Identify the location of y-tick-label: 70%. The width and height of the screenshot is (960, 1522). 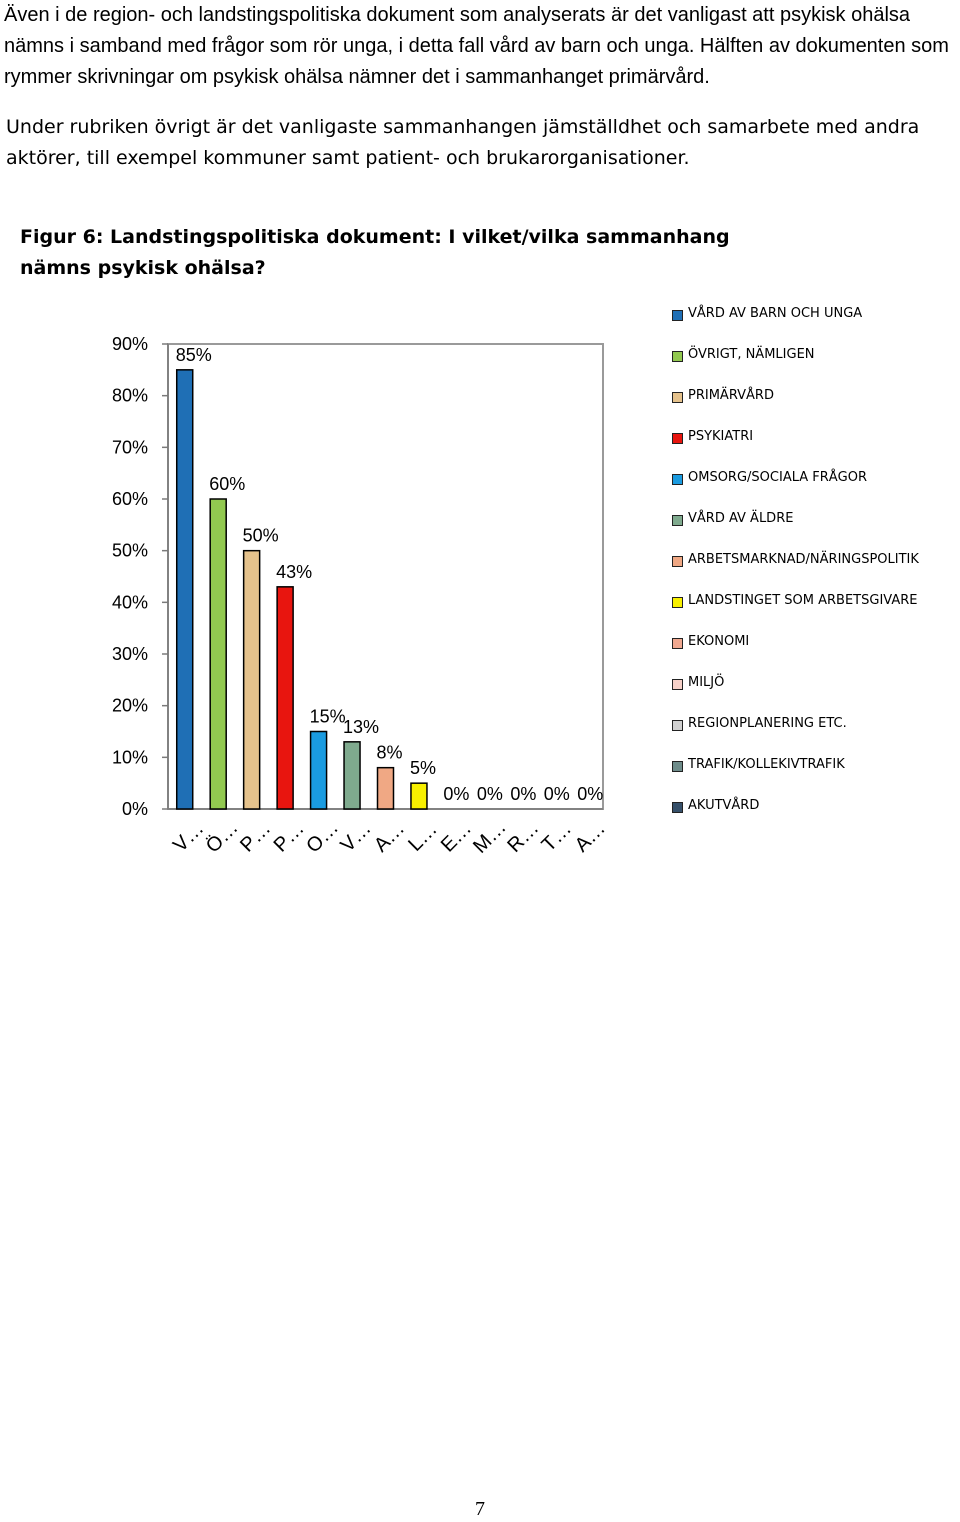
(130, 447).